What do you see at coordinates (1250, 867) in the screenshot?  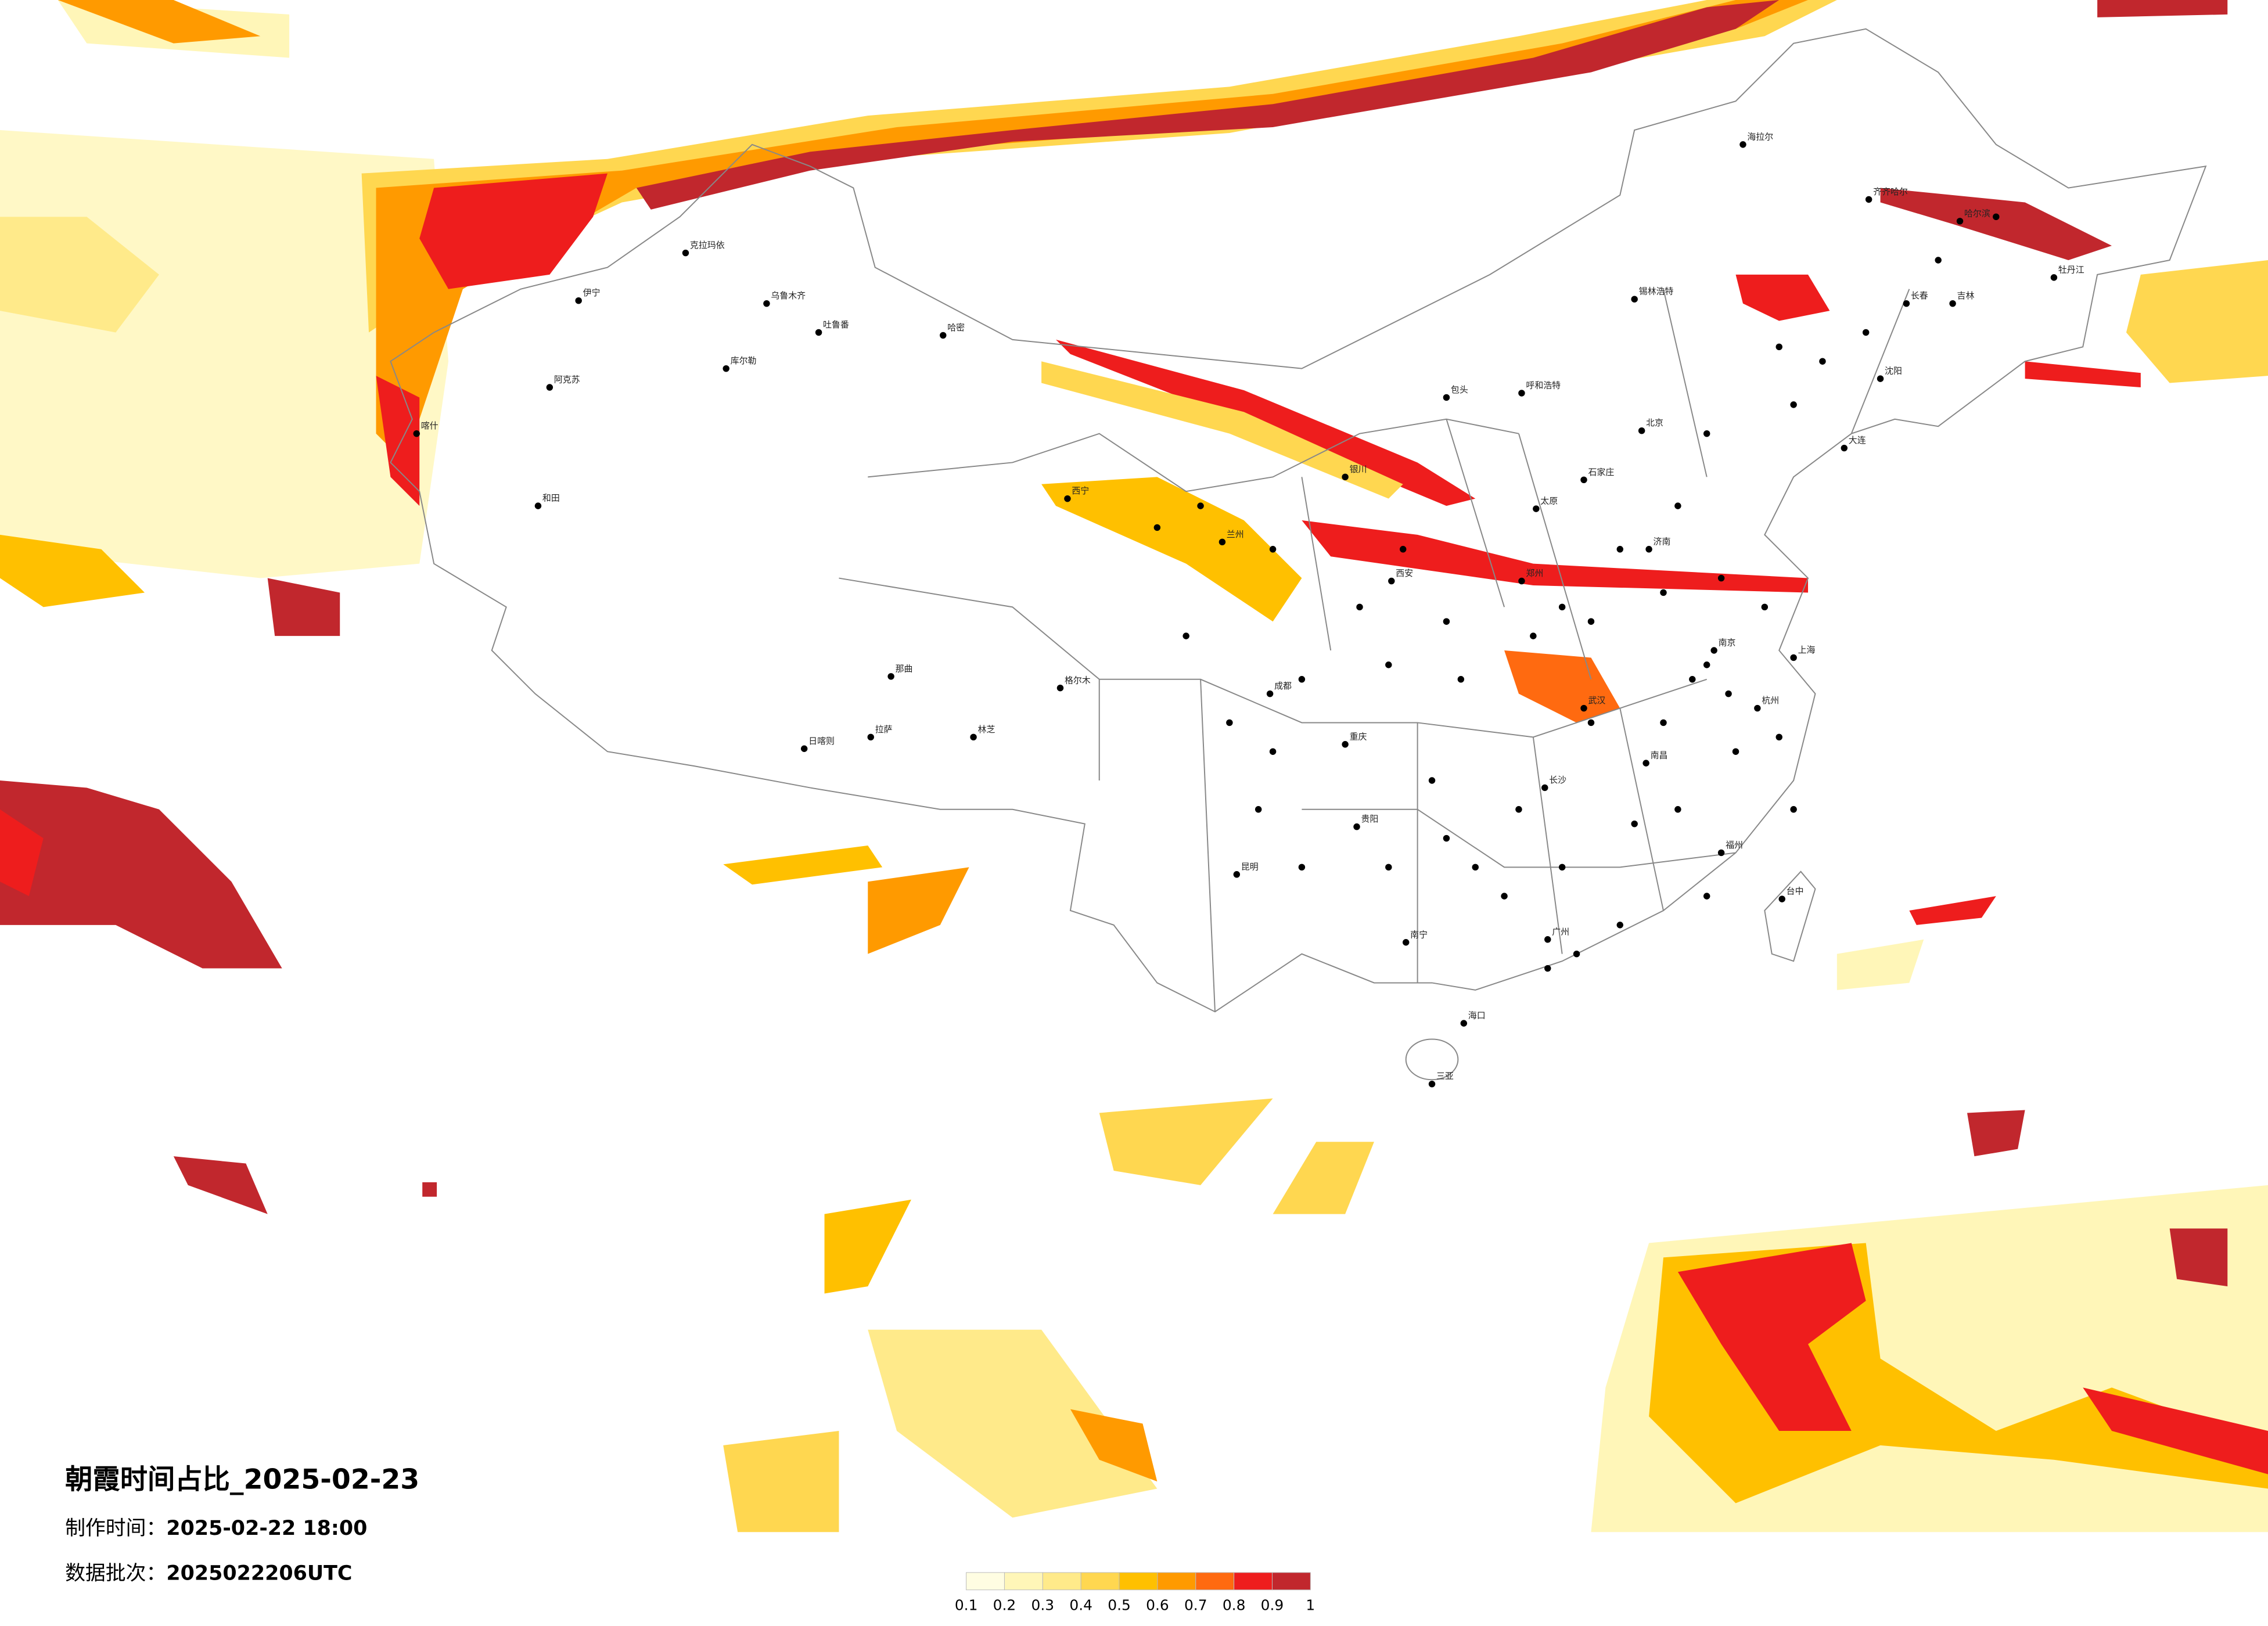 I see `city-label: 昆明` at bounding box center [1250, 867].